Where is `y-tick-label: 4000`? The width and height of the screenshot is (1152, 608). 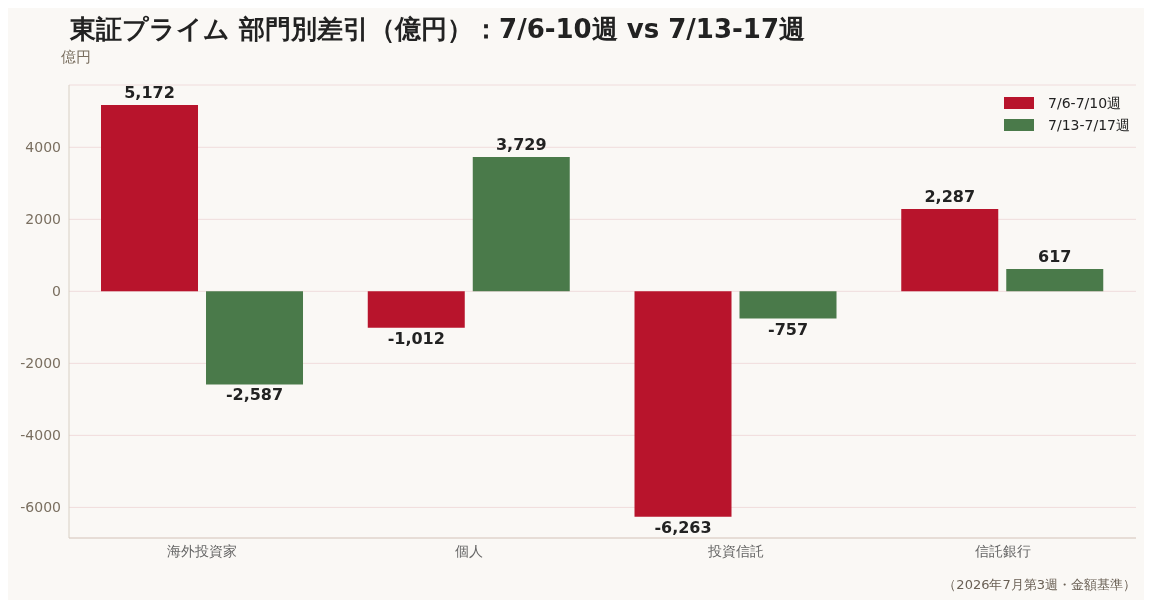
y-tick-label: 4000 is located at coordinates (43, 147).